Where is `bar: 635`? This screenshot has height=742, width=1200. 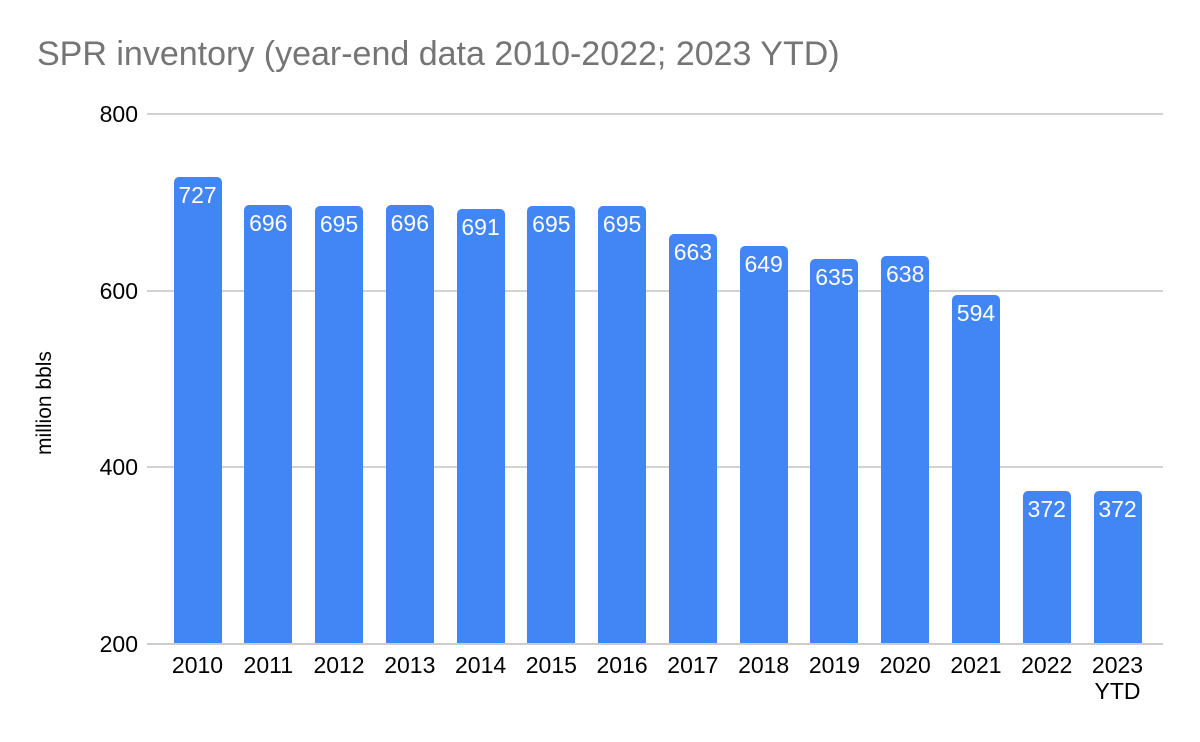
bar: 635 is located at coordinates (834, 450).